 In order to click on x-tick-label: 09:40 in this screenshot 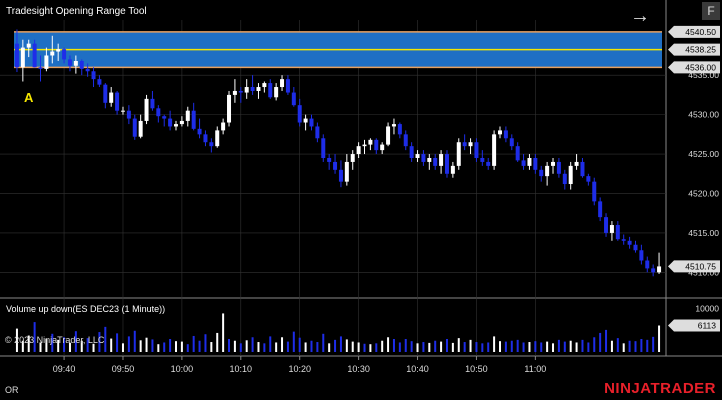, I will do `click(64, 369)`.